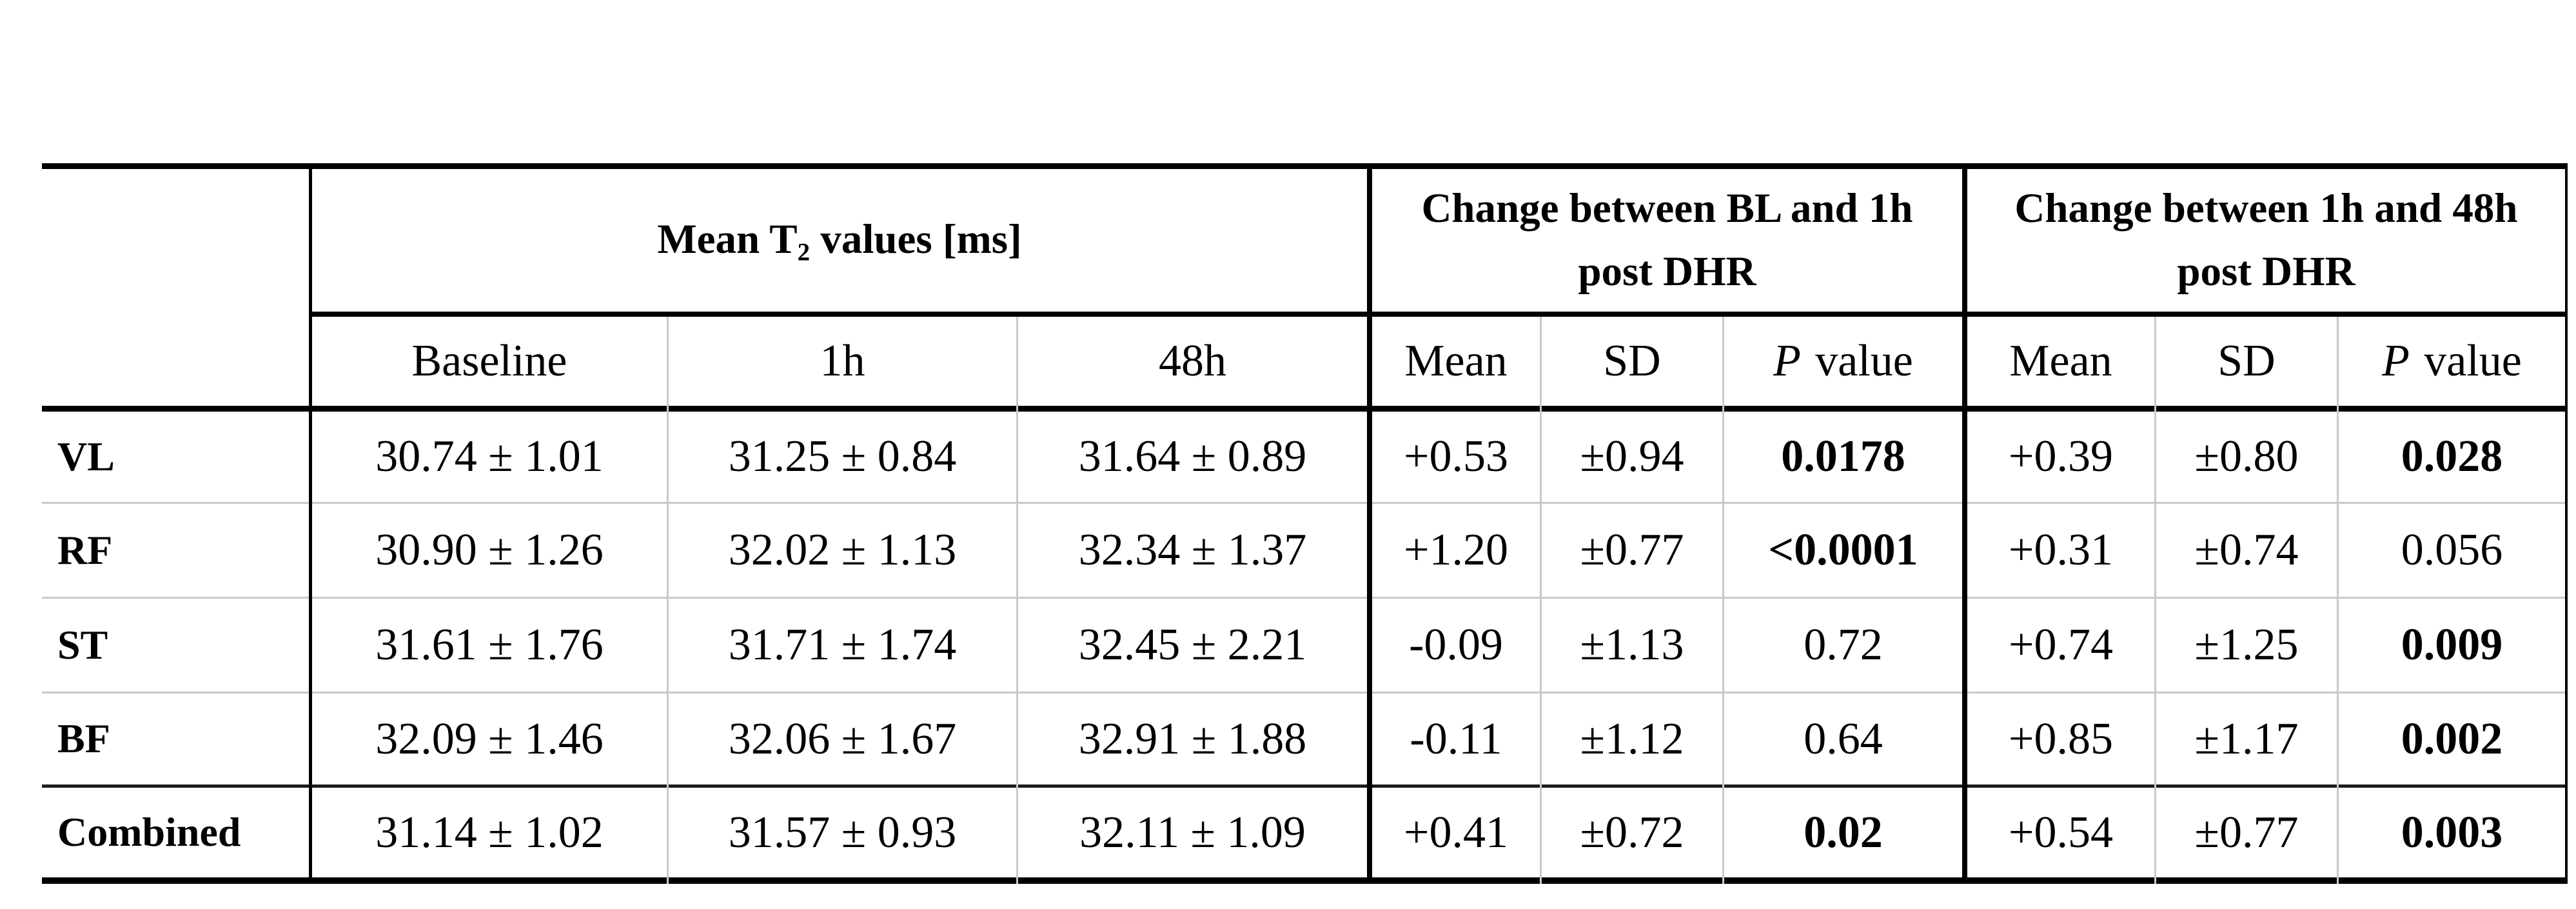  I want to click on cell-st-48h: 32.45 ± 2.21, so click(1192, 645).